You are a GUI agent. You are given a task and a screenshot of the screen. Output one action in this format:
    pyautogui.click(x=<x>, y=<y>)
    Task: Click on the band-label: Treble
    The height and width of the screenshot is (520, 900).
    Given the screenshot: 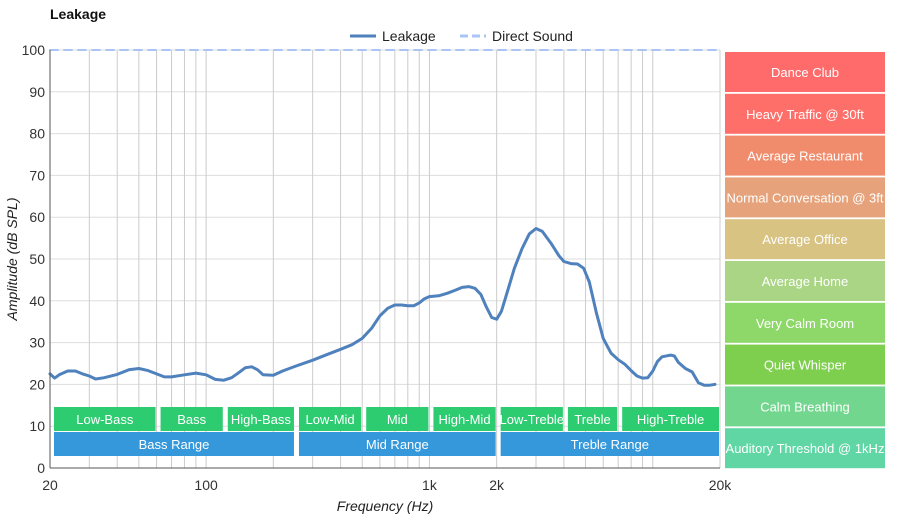 What is the action you would take?
    pyautogui.click(x=592, y=419)
    